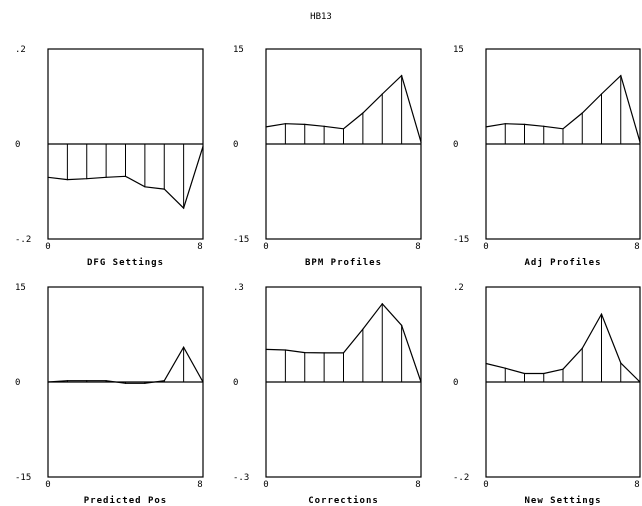 The width and height of the screenshot is (642, 506). I want to click on series-line, so click(125, 364).